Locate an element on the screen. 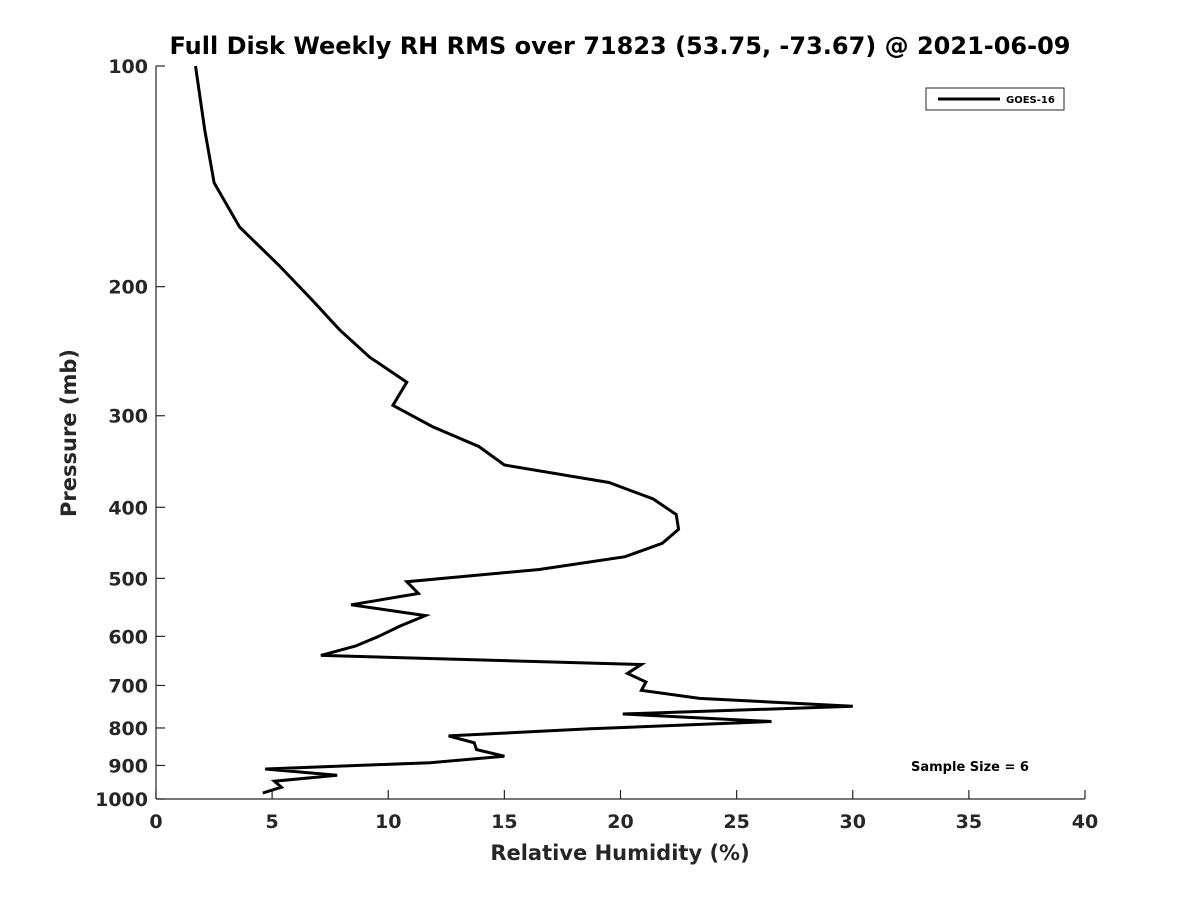 The width and height of the screenshot is (1200, 900). x-tick-label: 30 is located at coordinates (853, 822).